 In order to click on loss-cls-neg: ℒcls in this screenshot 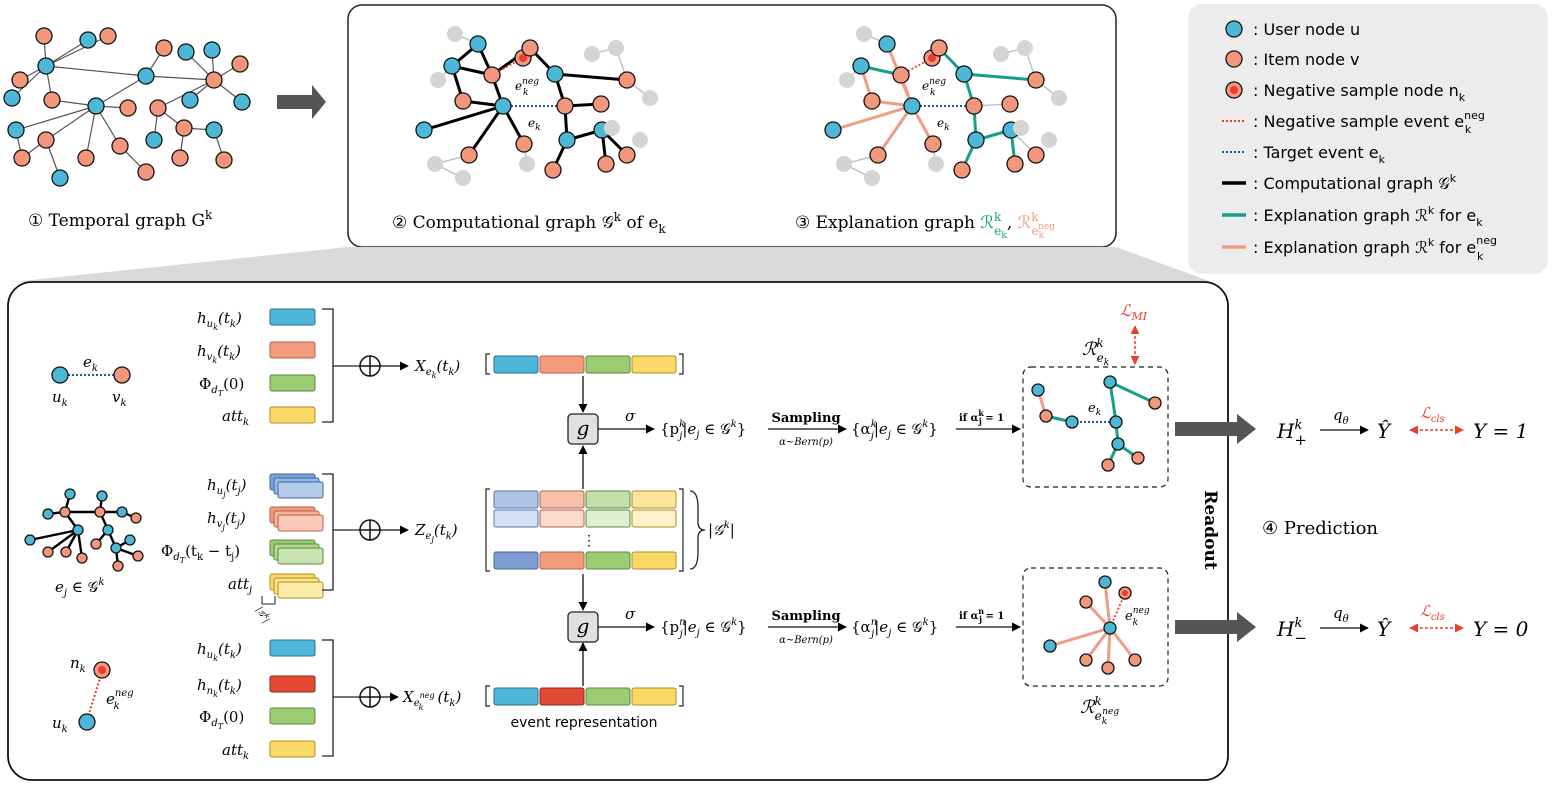, I will do `click(1432, 612)`.